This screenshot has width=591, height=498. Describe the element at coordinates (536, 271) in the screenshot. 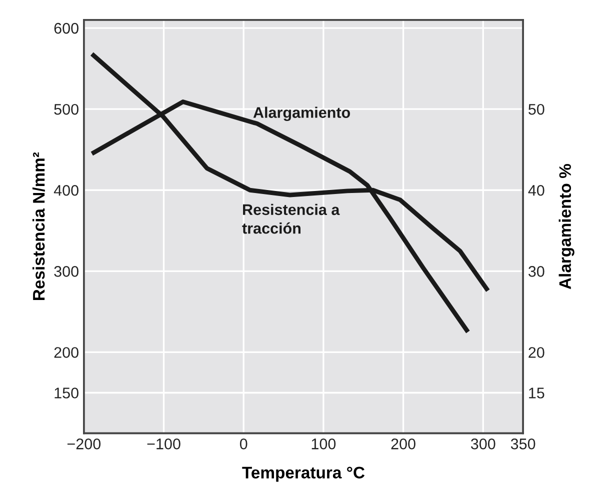

I see `y2-tick-label: 30` at that location.